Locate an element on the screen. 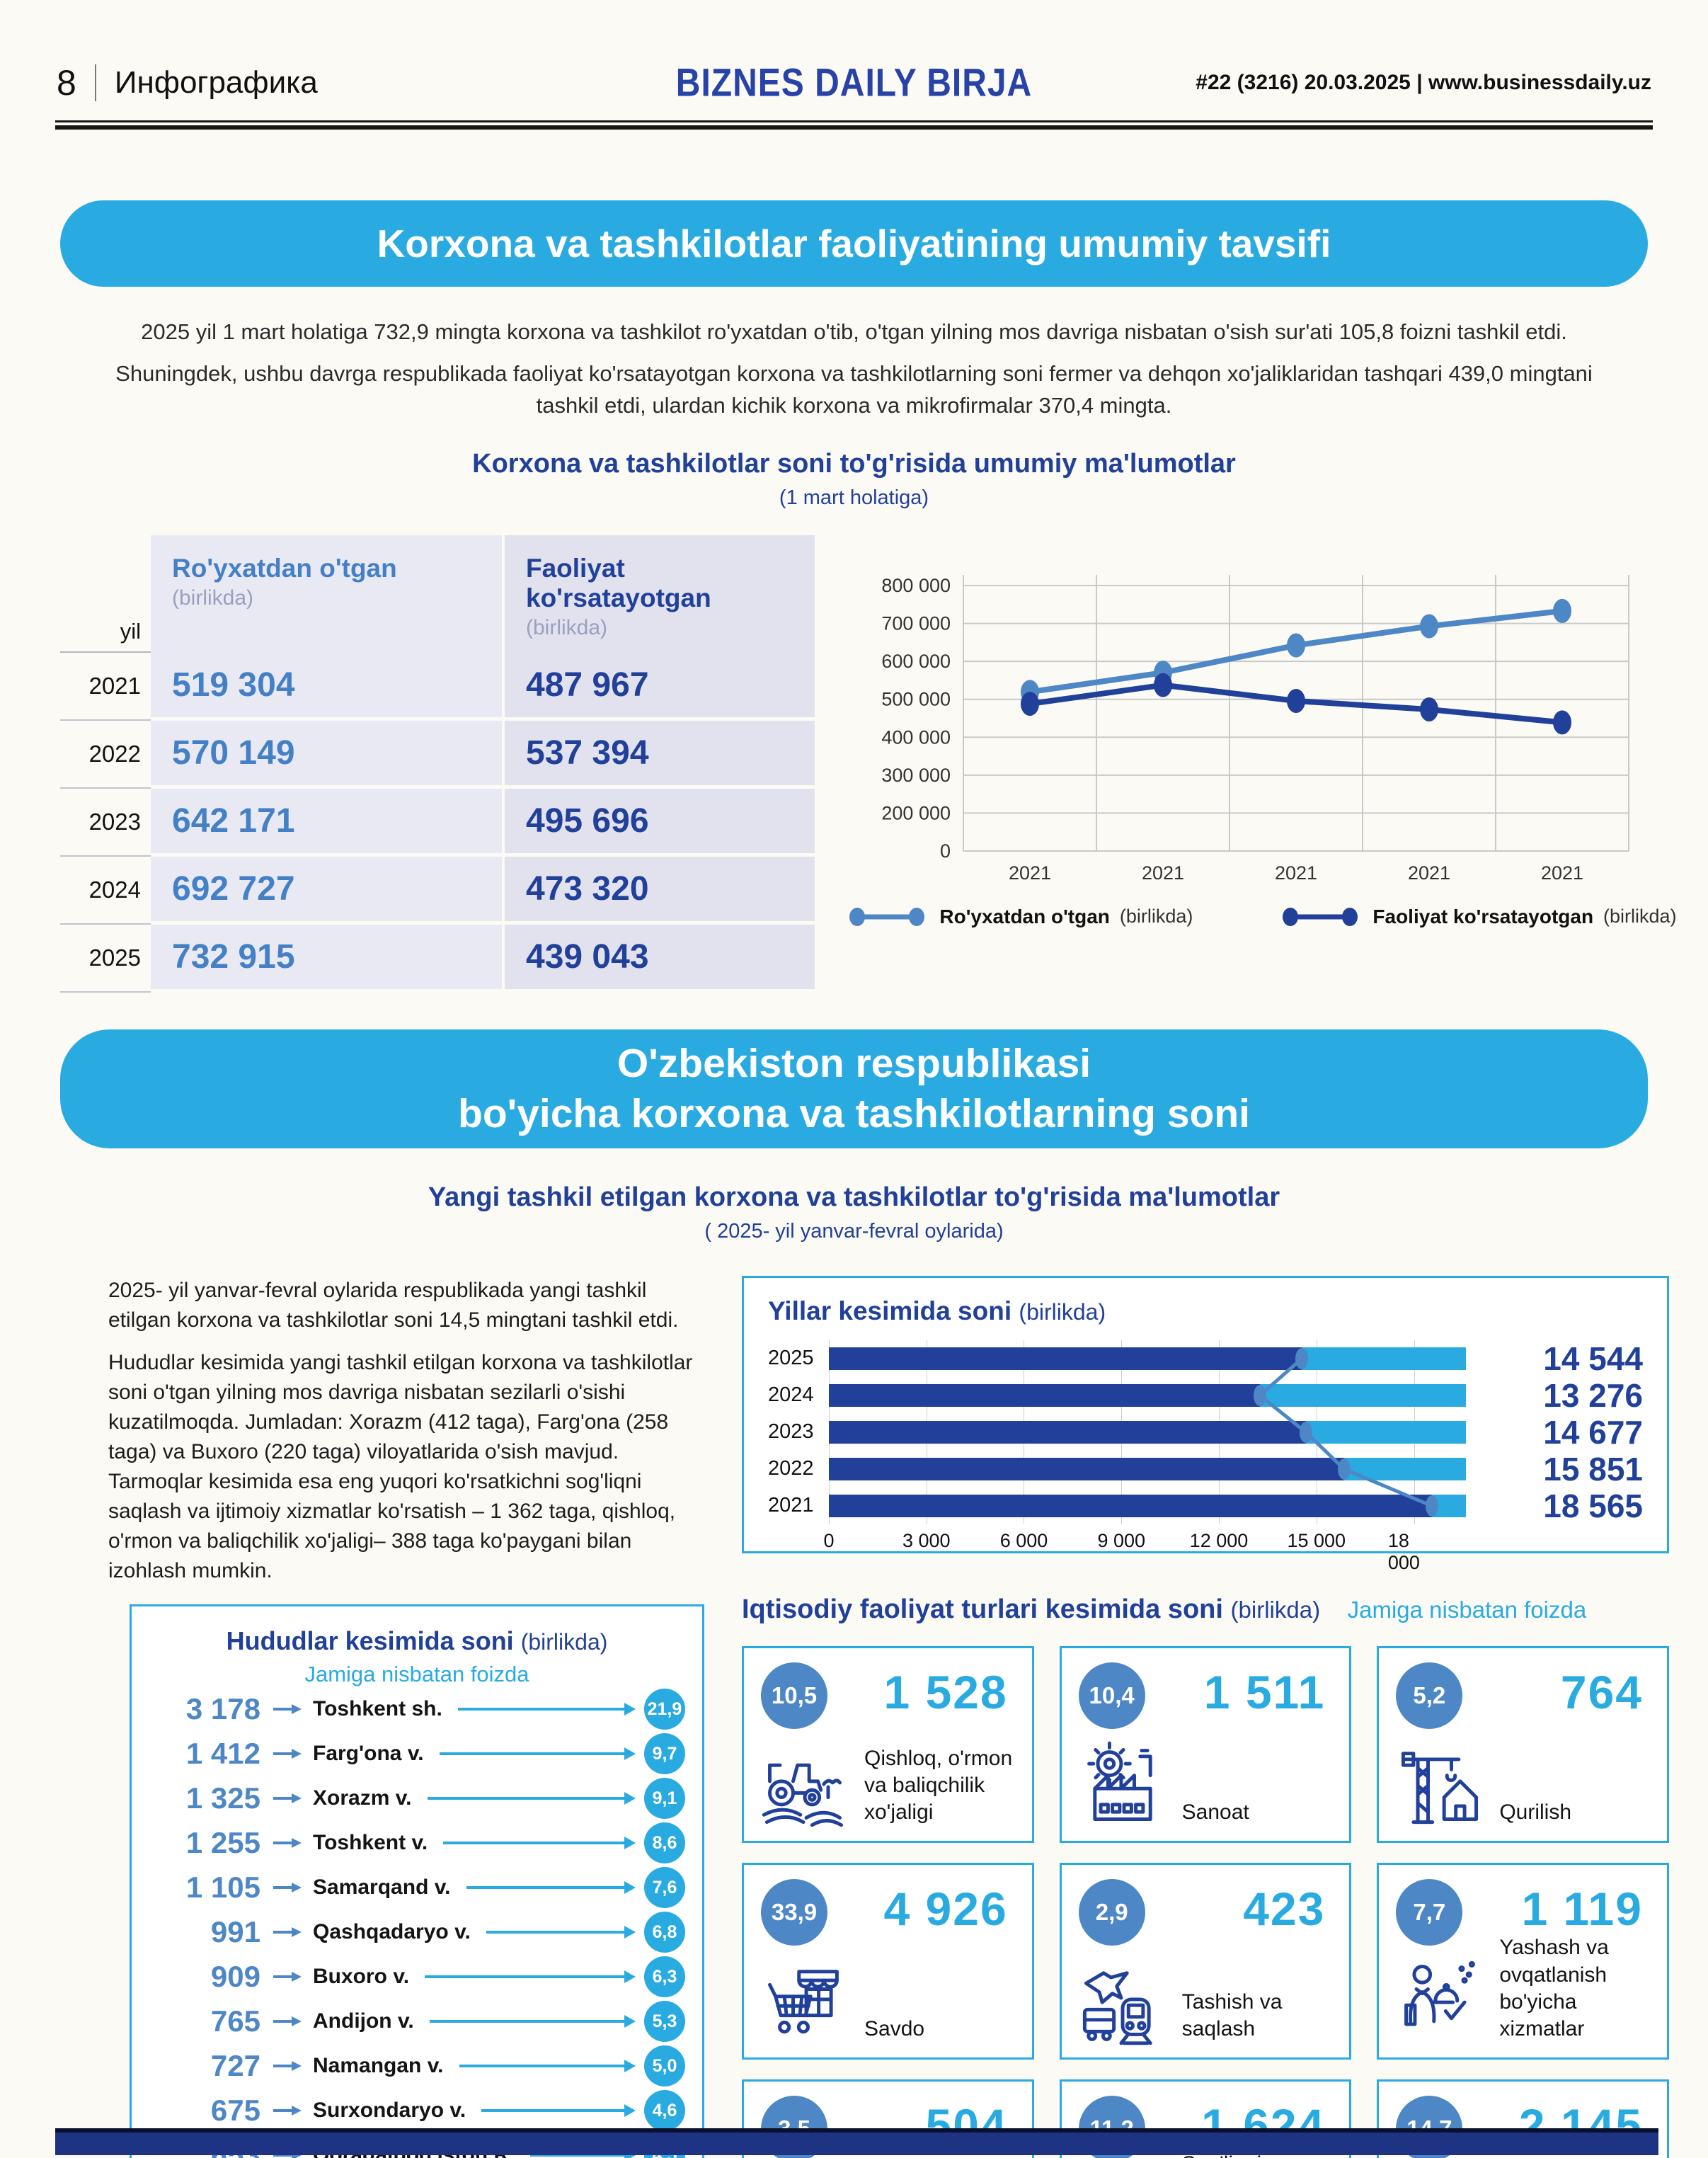 The image size is (1708, 2158). masthead-rule is located at coordinates (854, 125).